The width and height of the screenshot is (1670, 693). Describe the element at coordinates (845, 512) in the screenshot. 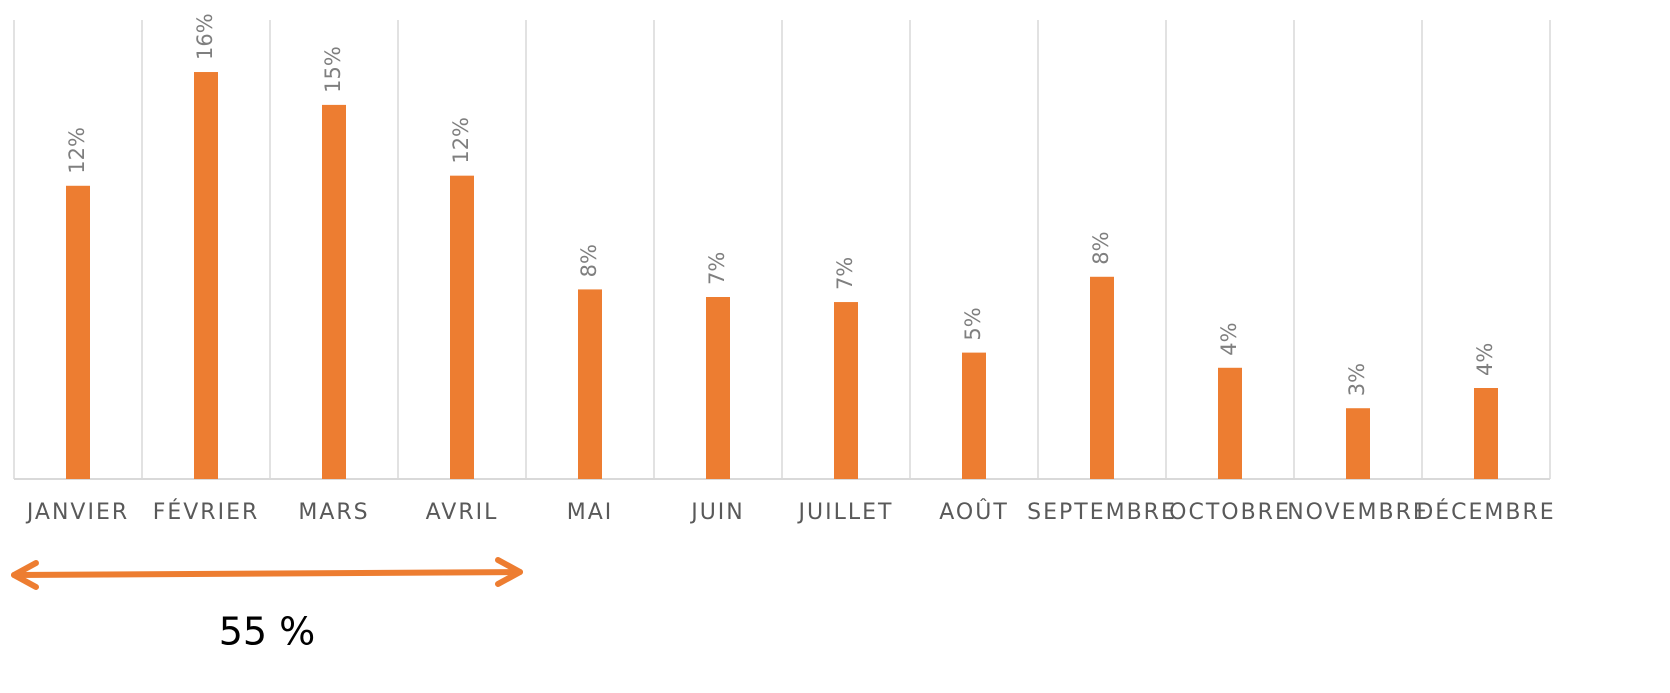

I see `x-tick-label: JUILLET` at that location.